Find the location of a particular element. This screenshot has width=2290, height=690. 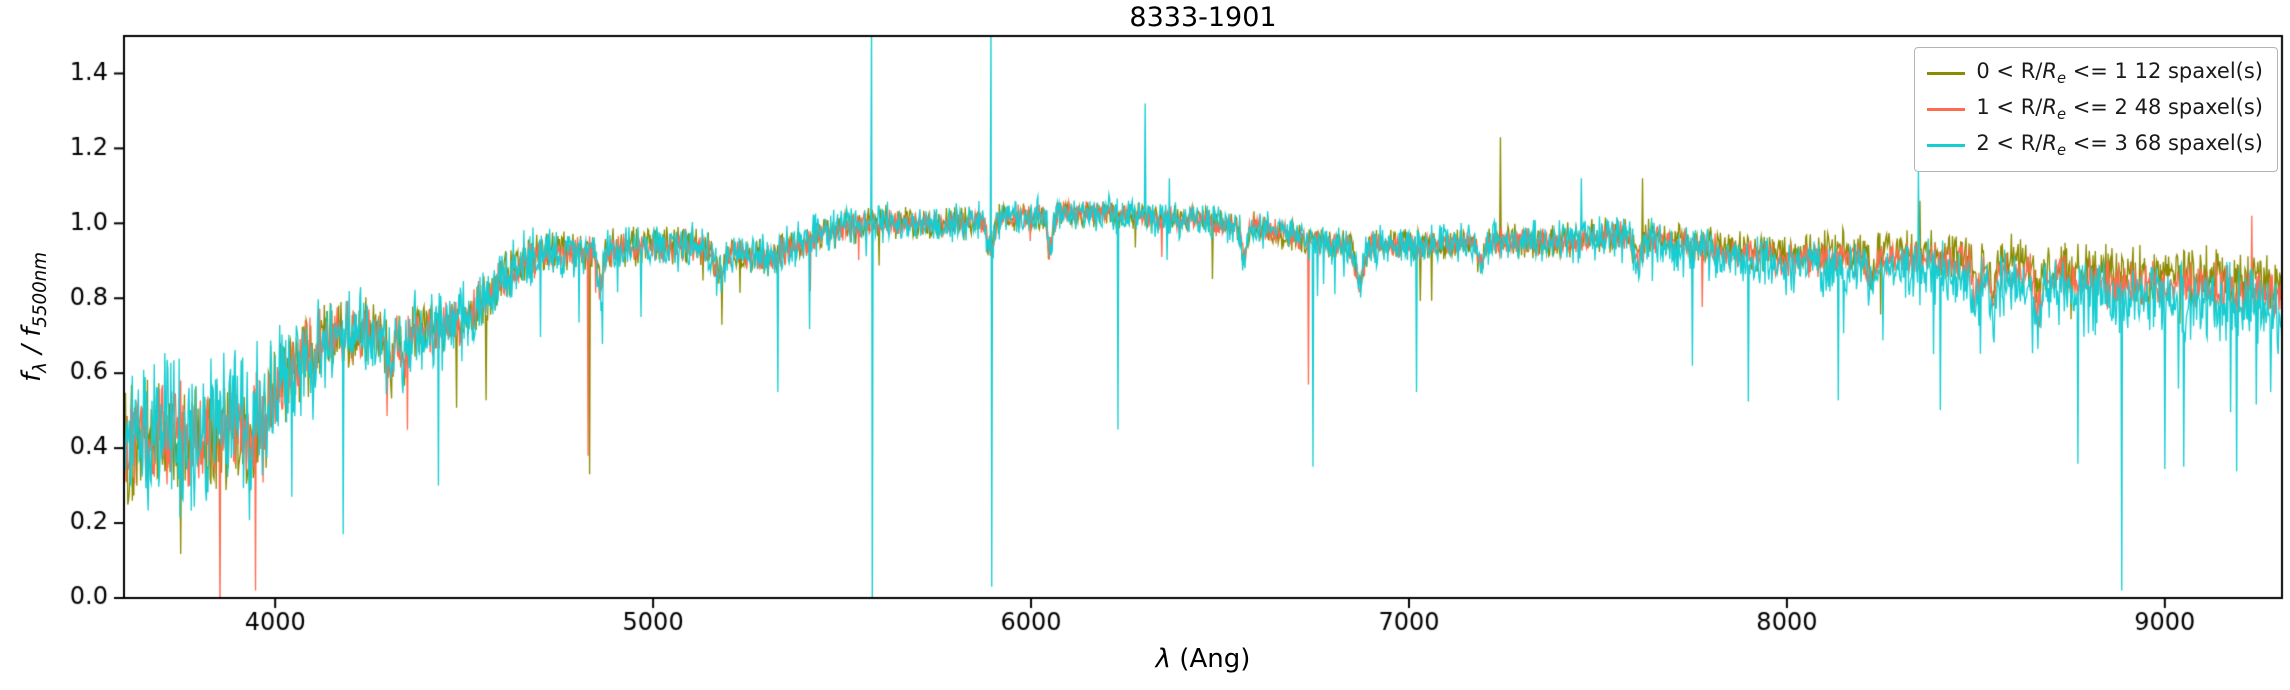

x-axis-label: λ (Ang) is located at coordinates (1203, 659).